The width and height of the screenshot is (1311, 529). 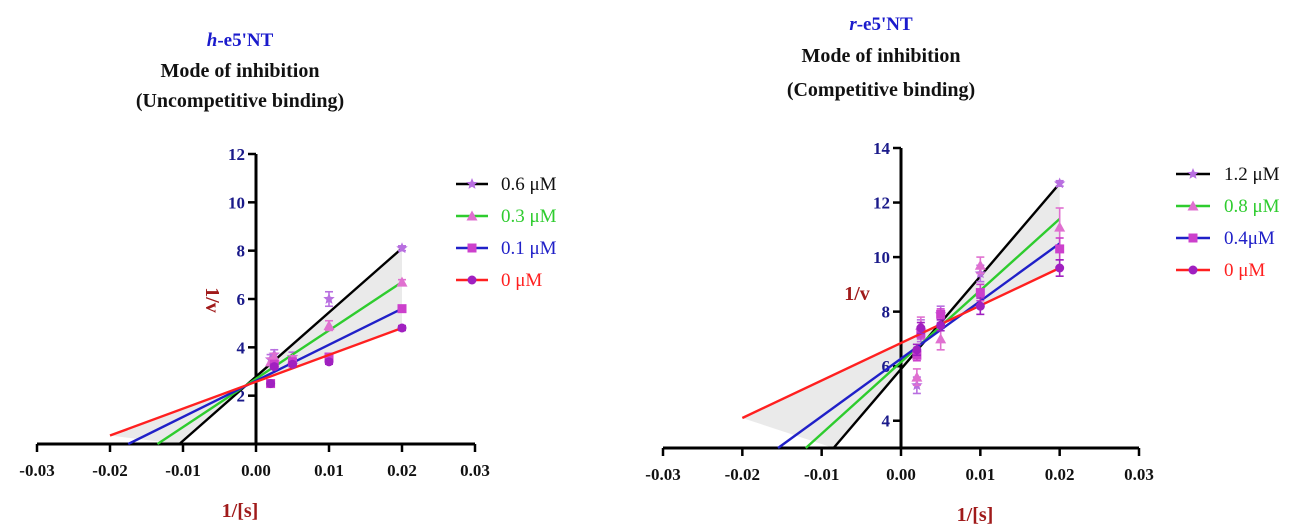 What do you see at coordinates (529, 184) in the screenshot?
I see `legend-label: 0.6 μM` at bounding box center [529, 184].